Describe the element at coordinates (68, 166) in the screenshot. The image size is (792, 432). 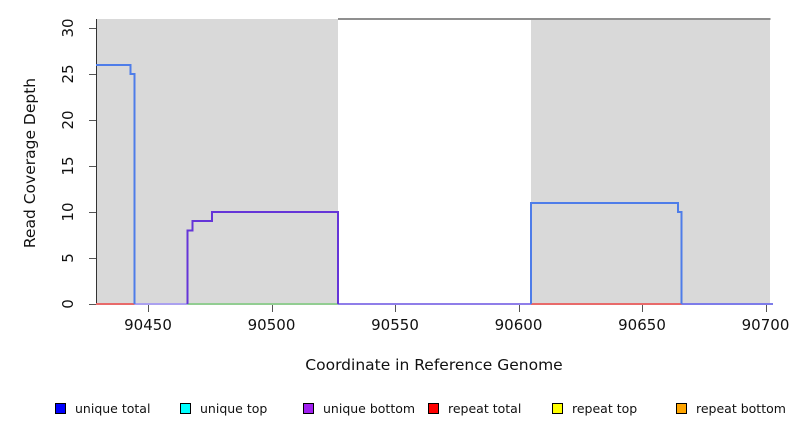
I see `y-tick-label: 15` at that location.